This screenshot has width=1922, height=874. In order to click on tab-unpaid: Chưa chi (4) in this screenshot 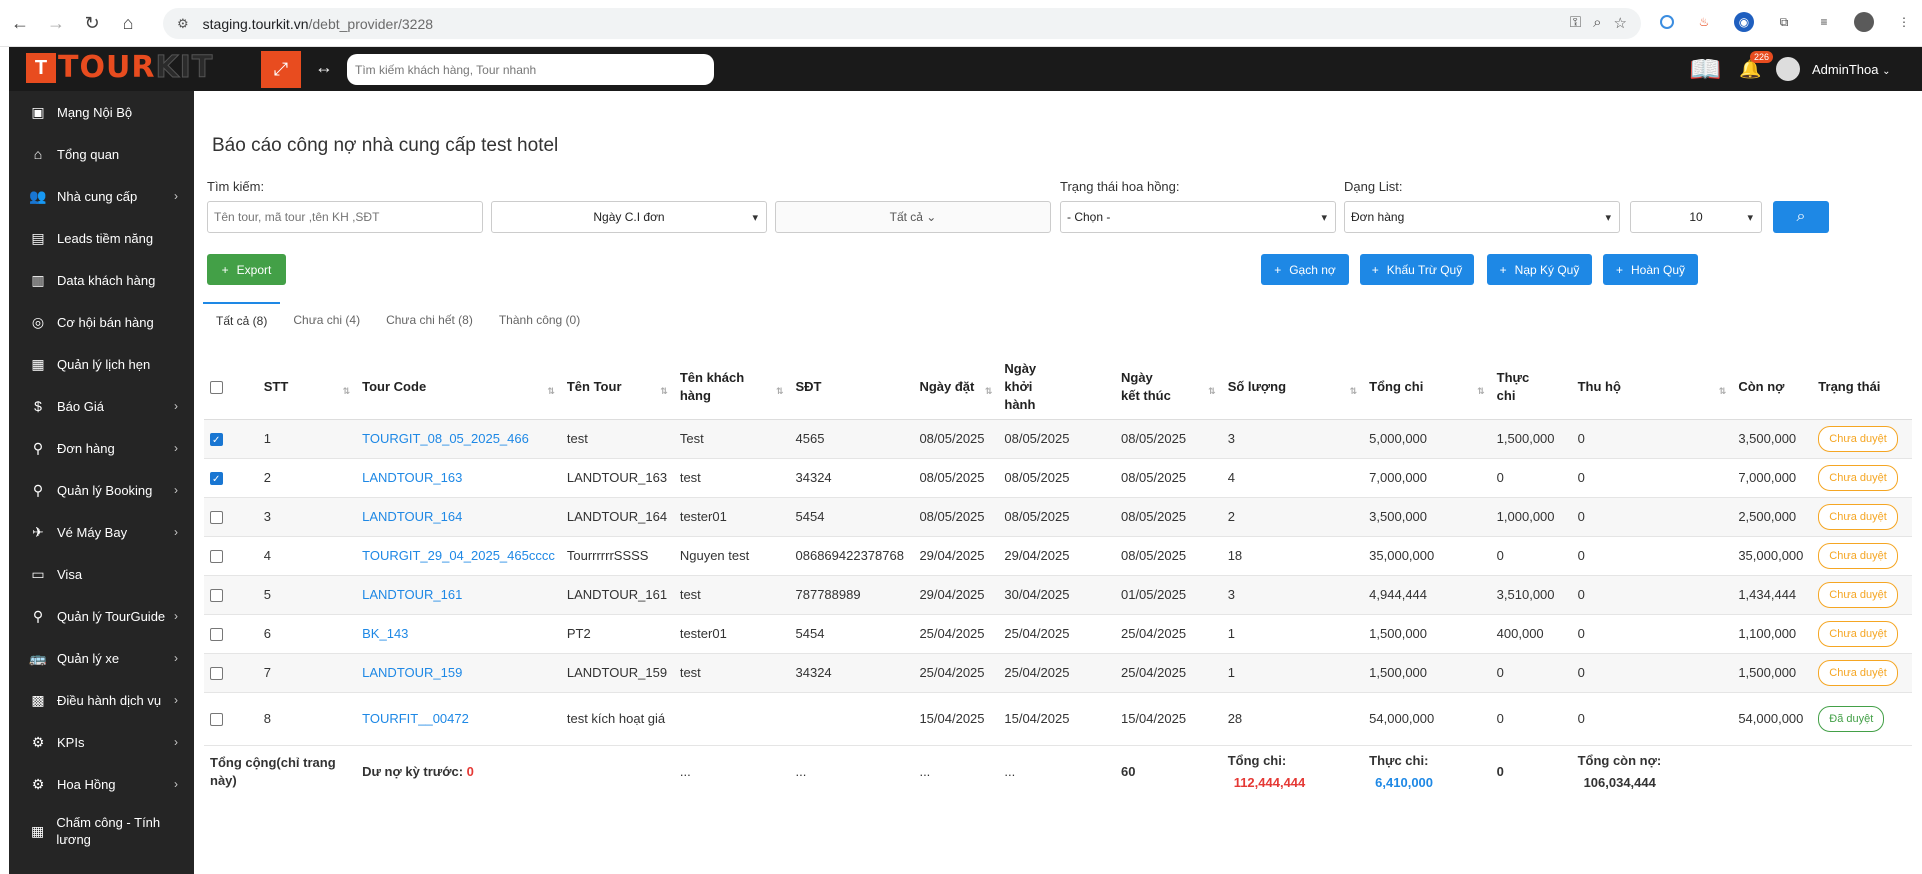, I will do `click(327, 320)`.